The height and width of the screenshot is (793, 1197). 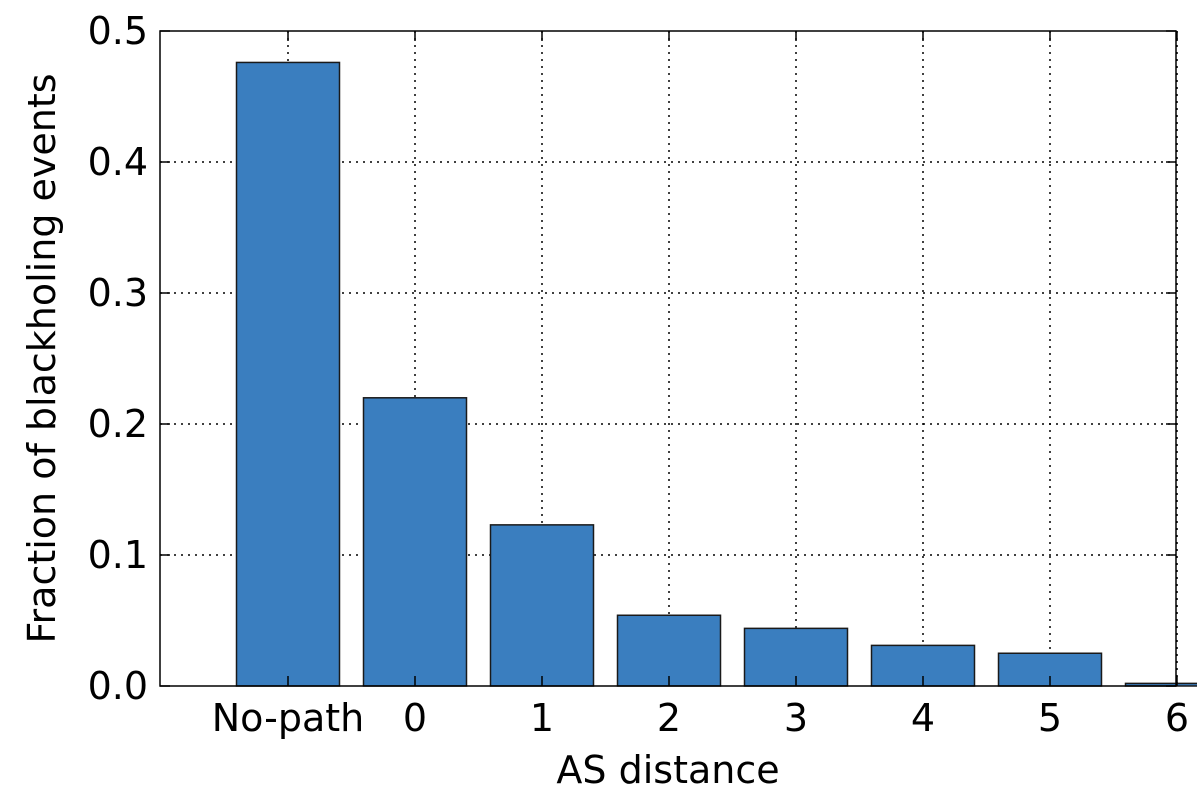 I want to click on x-tick-label: No-path, so click(x=288, y=718).